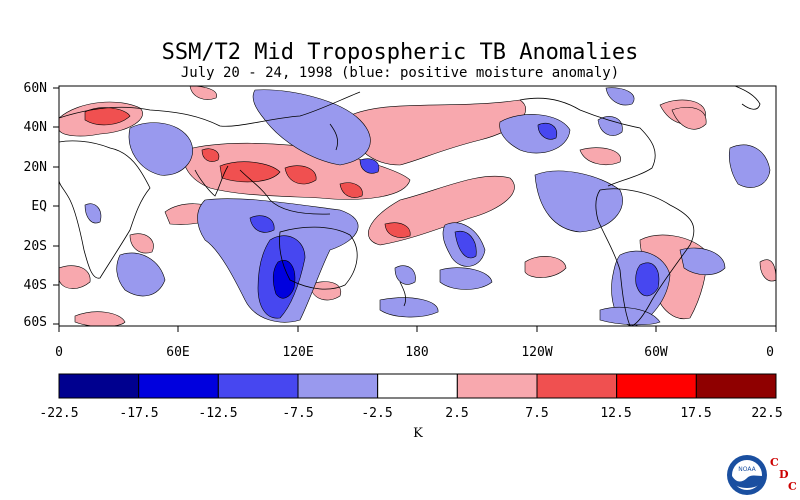  I want to click on colorbar-tick-label: -12.5, so click(218, 413).